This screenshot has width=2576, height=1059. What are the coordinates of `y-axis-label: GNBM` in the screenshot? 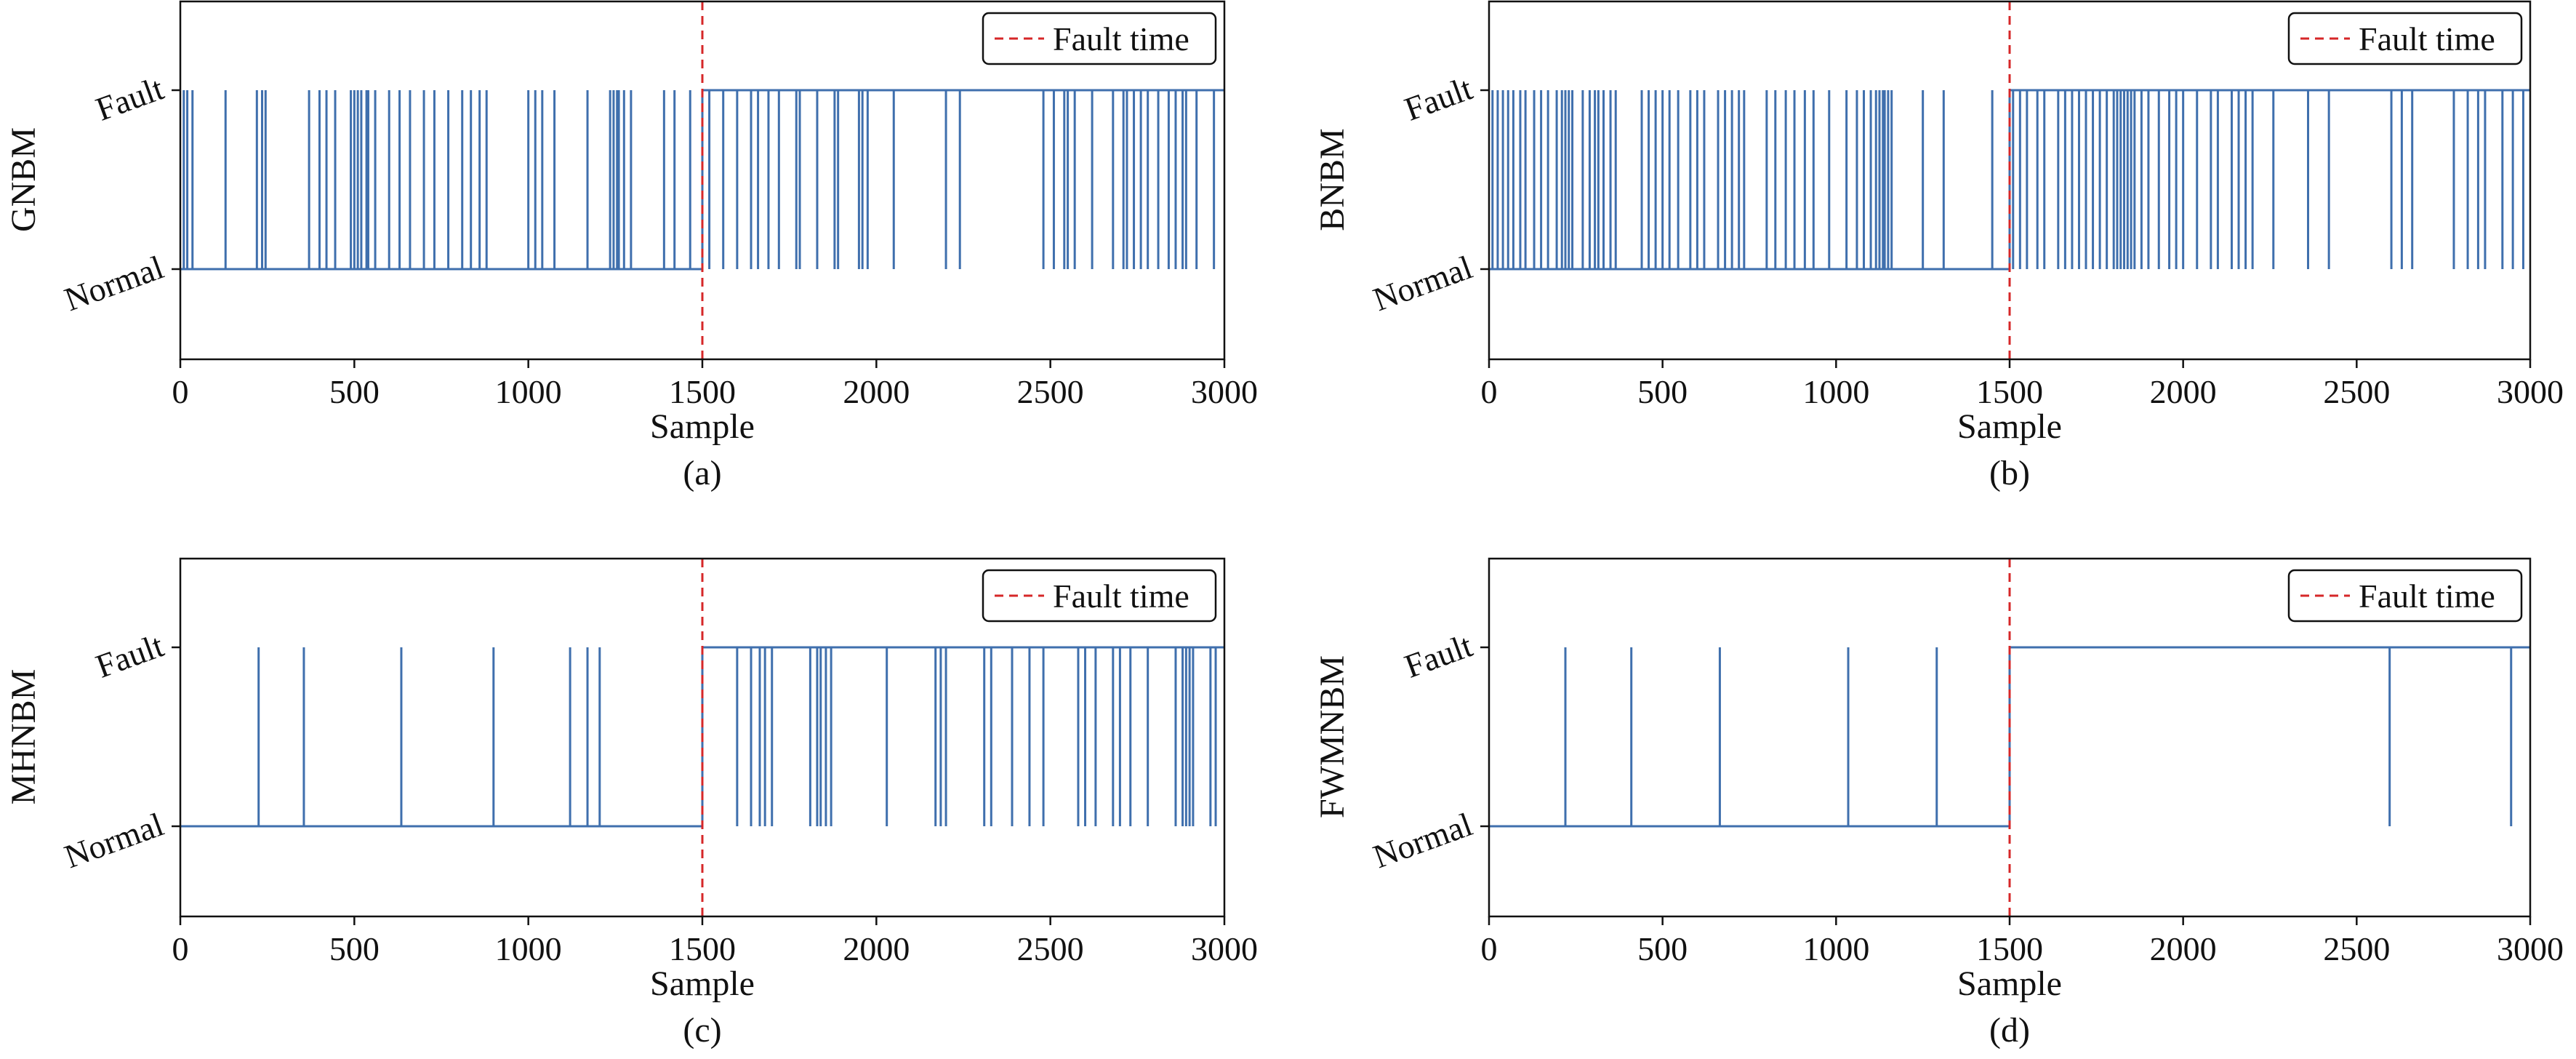 It's located at (24, 179).